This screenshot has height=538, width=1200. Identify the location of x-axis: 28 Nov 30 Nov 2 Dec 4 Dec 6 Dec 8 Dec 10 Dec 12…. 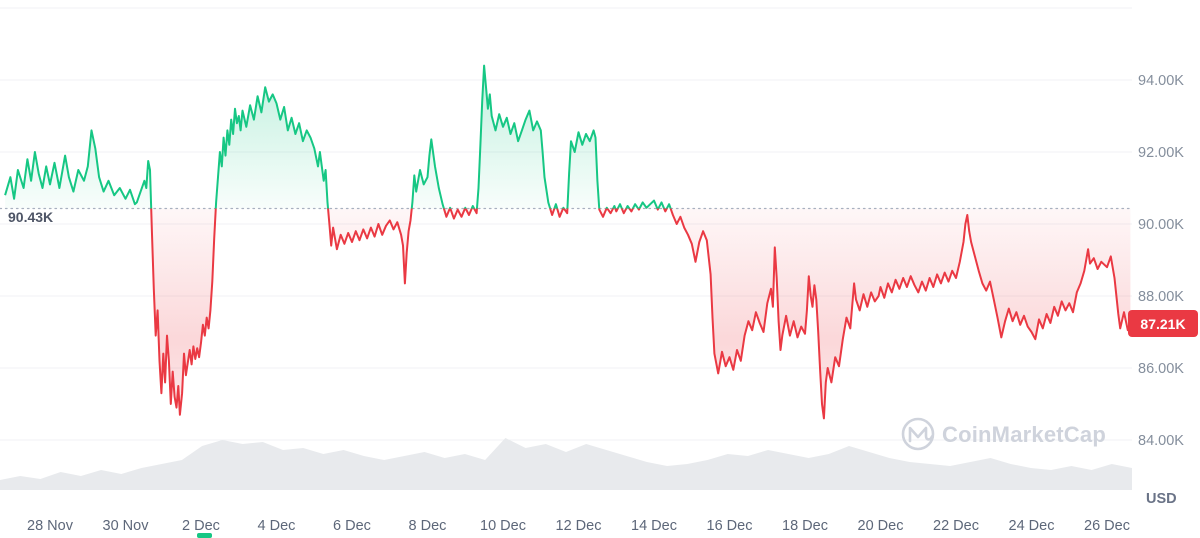
(578, 526).